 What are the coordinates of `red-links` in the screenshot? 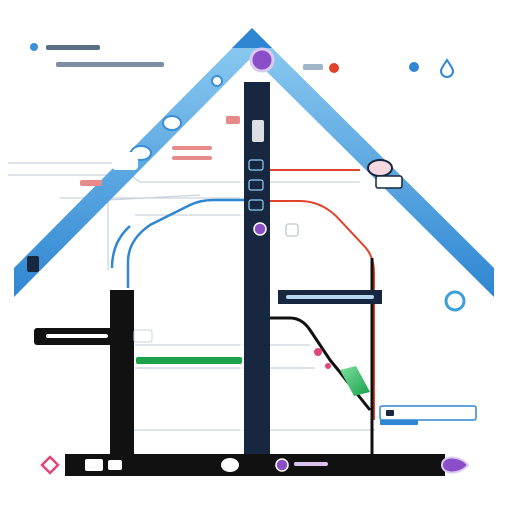 It's located at (322, 294).